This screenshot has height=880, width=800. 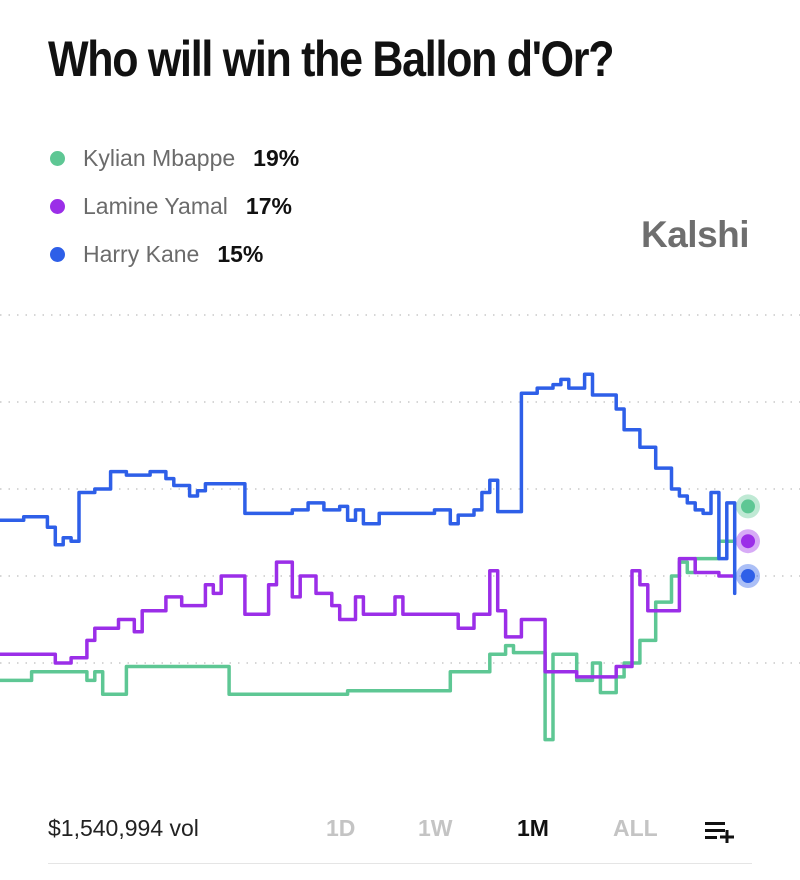 What do you see at coordinates (141, 253) in the screenshot?
I see `legend-name: Harry Kane` at bounding box center [141, 253].